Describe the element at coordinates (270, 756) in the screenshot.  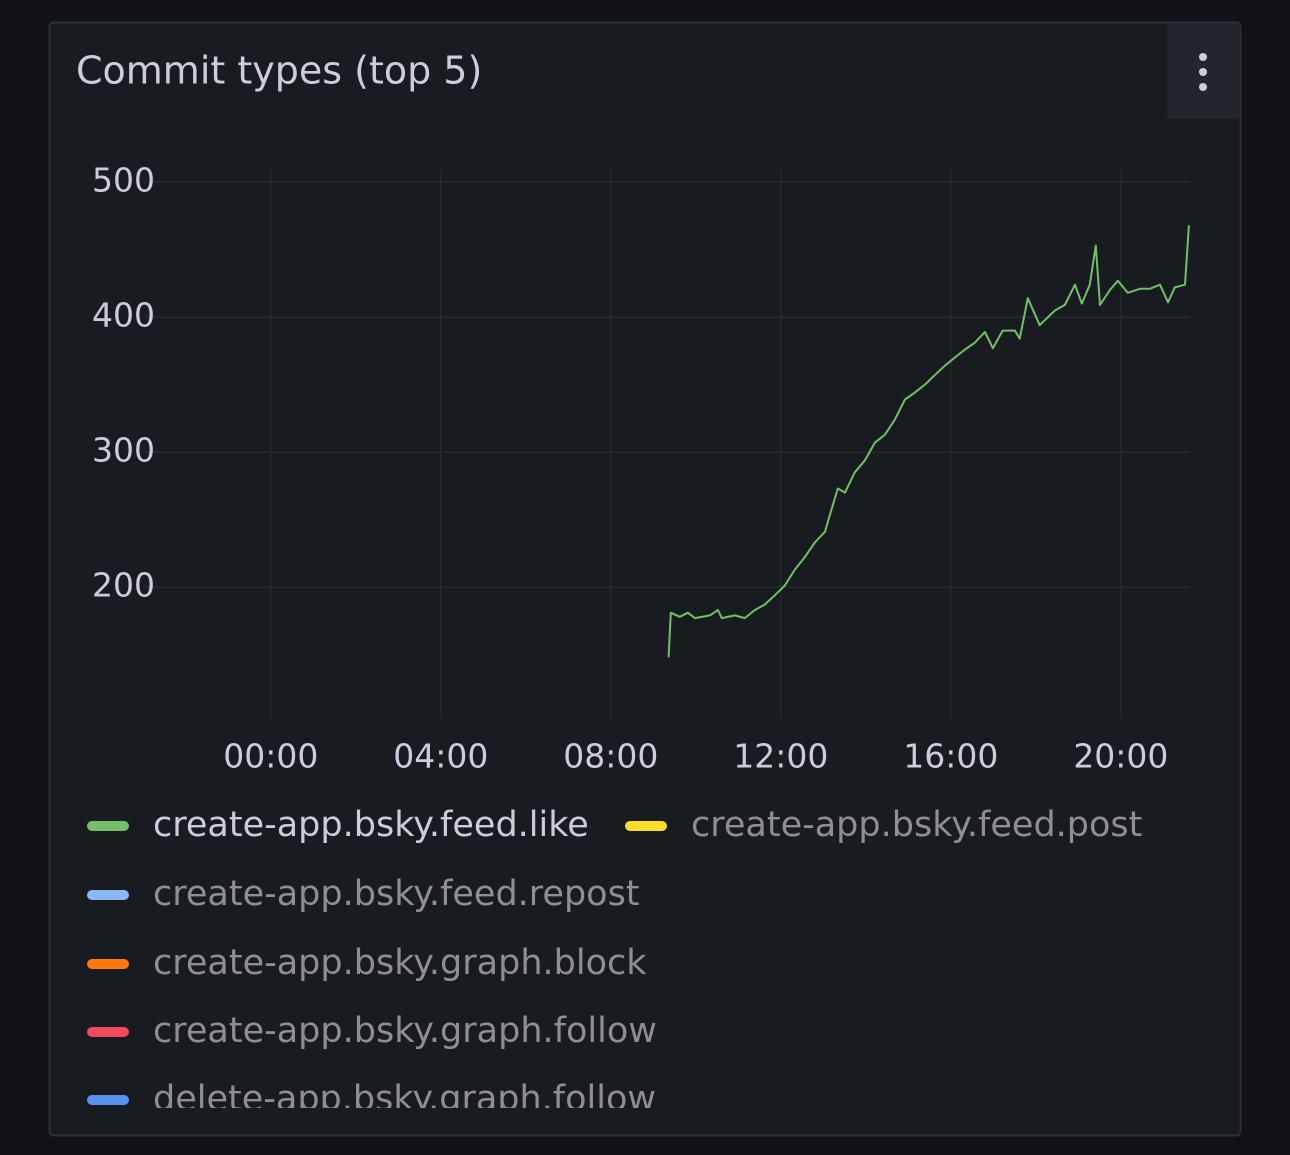
I see `x-tick-label: 00:00` at that location.